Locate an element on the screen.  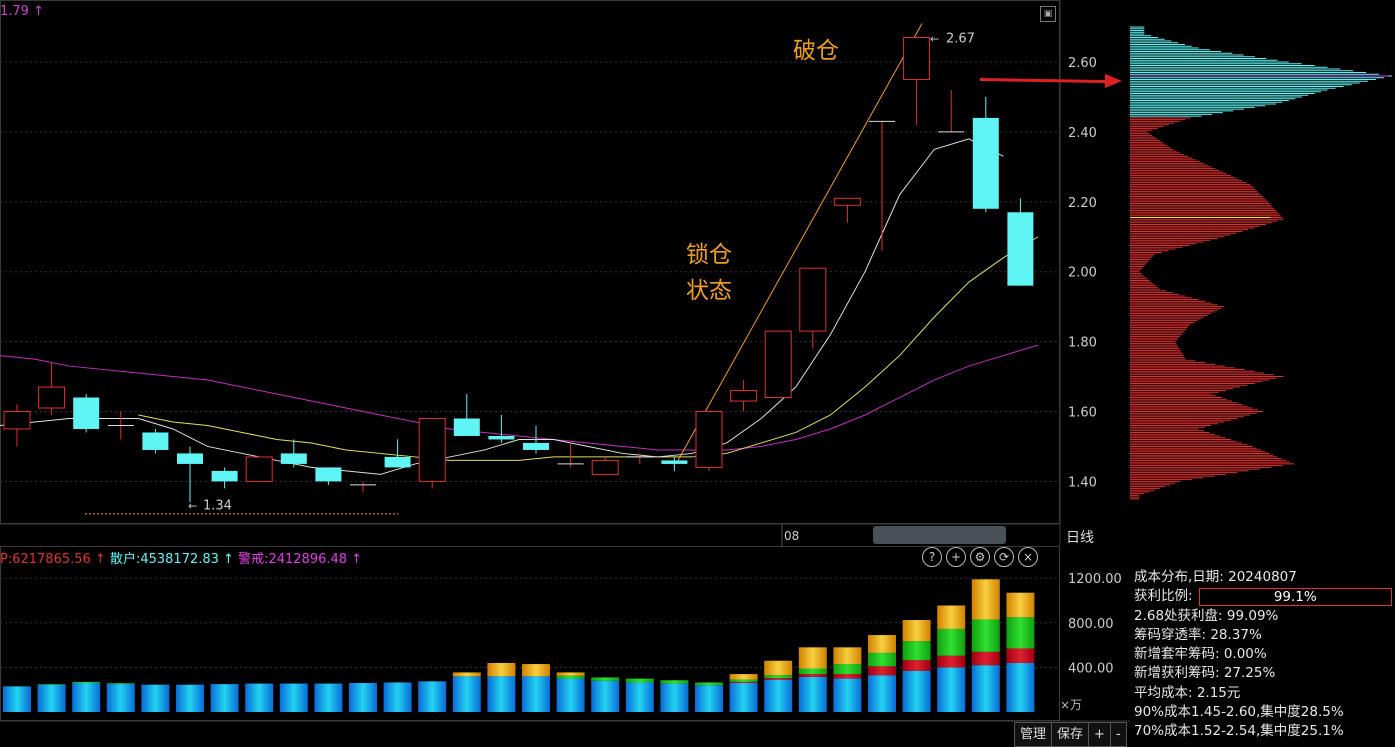
info-title: 成本分布,日期: 20240807 is located at coordinates (1215, 577).